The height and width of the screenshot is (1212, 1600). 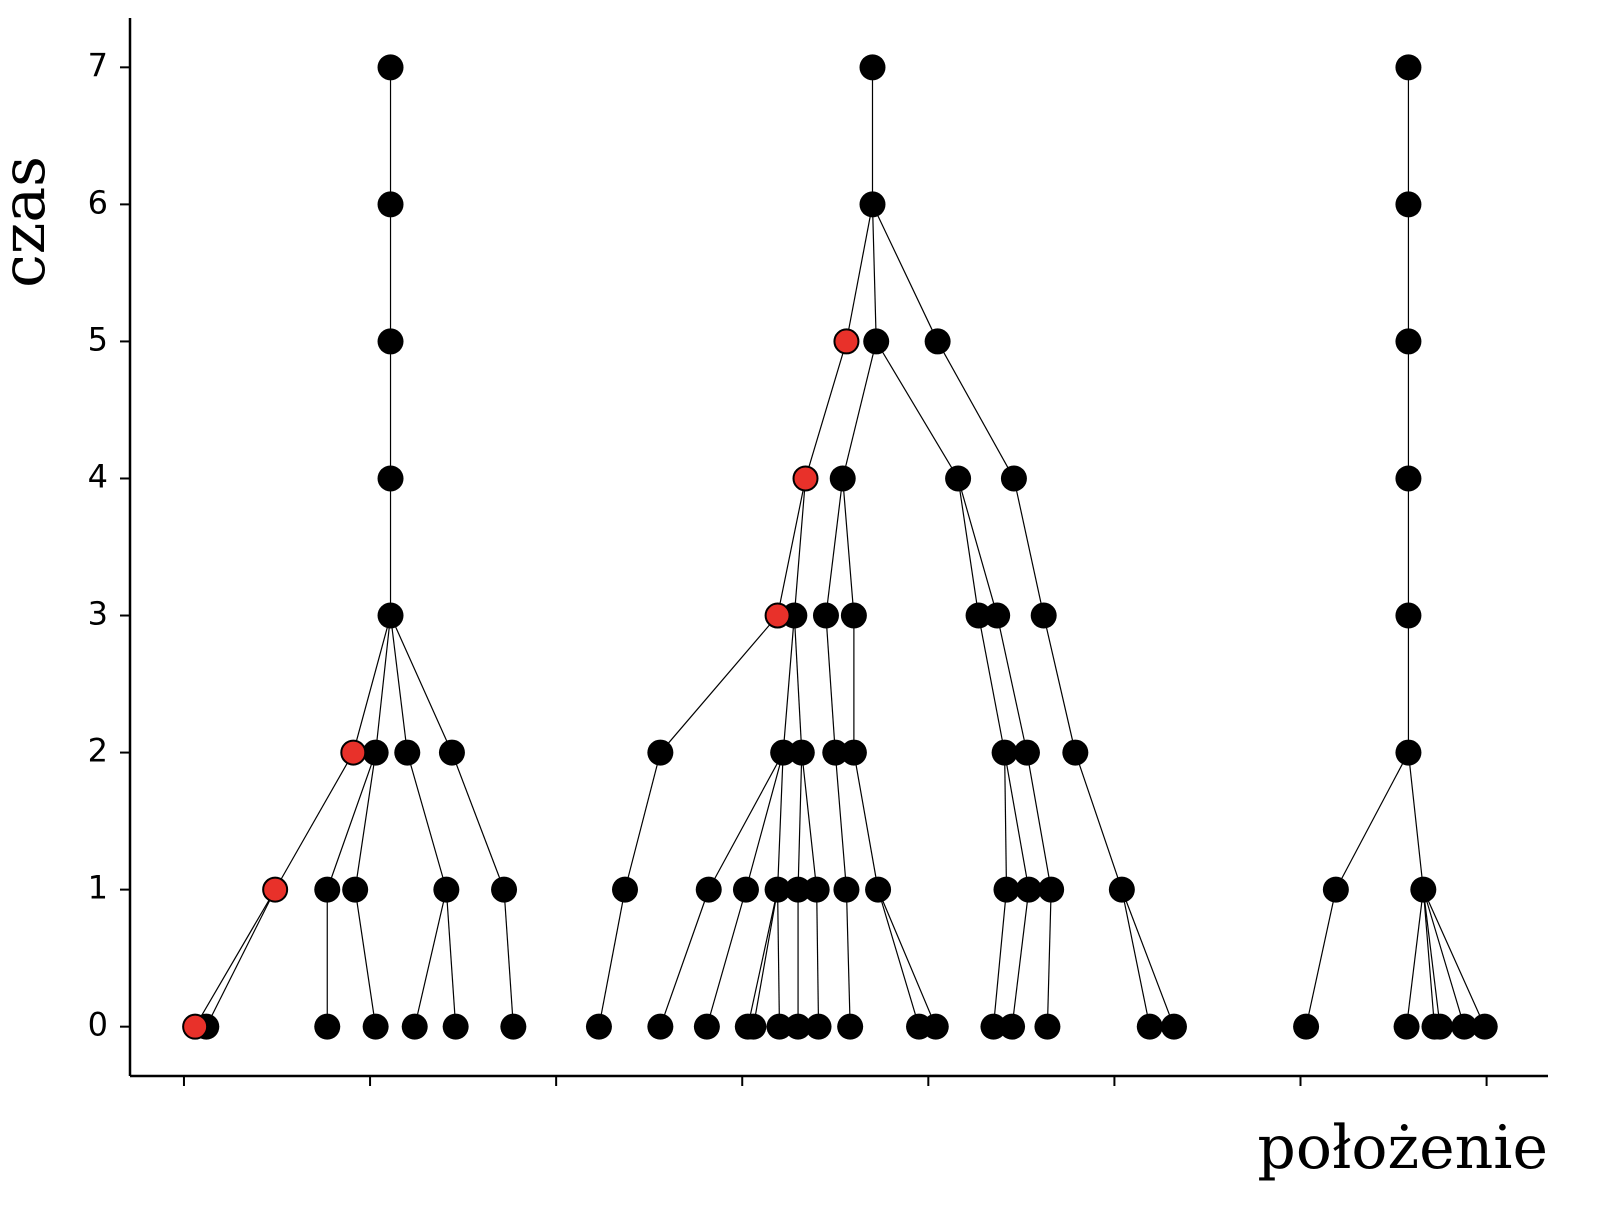 I want to click on y-tick-label: 0, so click(x=98, y=1025).